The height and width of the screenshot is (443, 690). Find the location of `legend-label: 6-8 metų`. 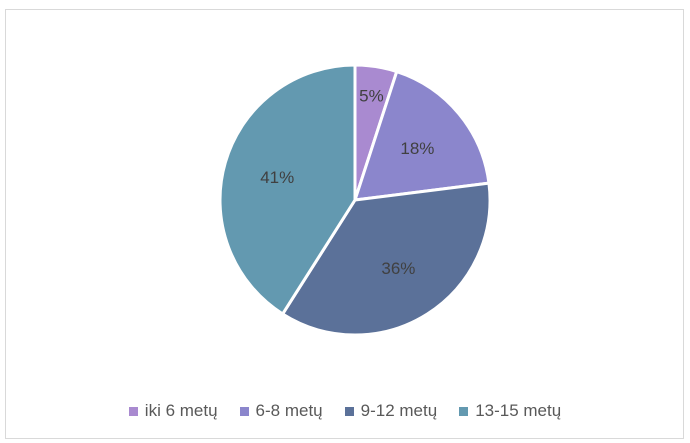

legend-label: 6-8 metų is located at coordinates (289, 410).